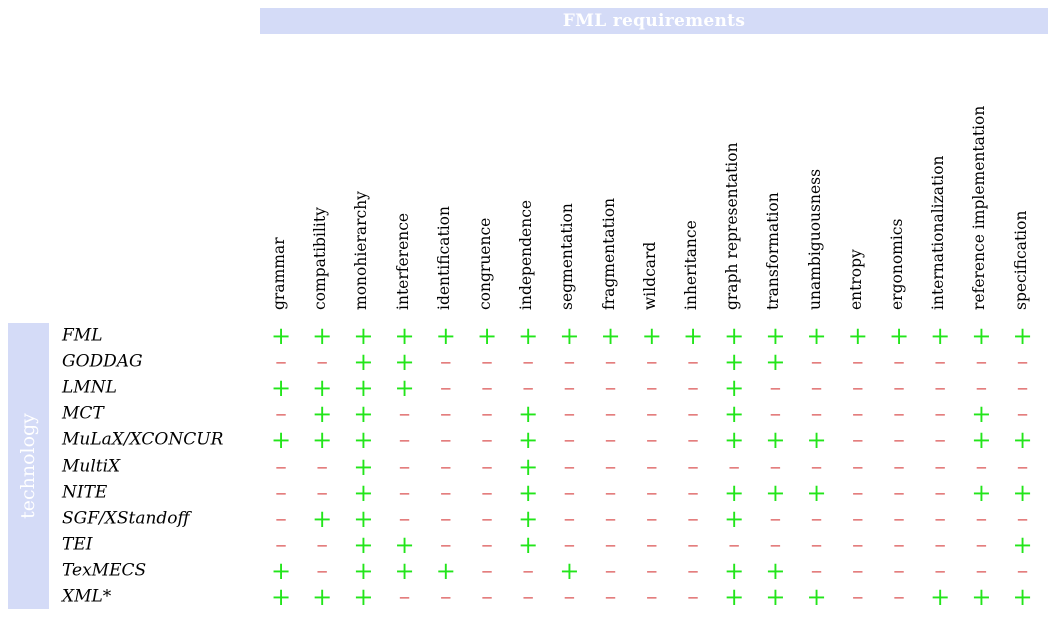 This screenshot has width=1056, height=617. What do you see at coordinates (608, 253) in the screenshot?
I see `column-header: fragmentation` at bounding box center [608, 253].